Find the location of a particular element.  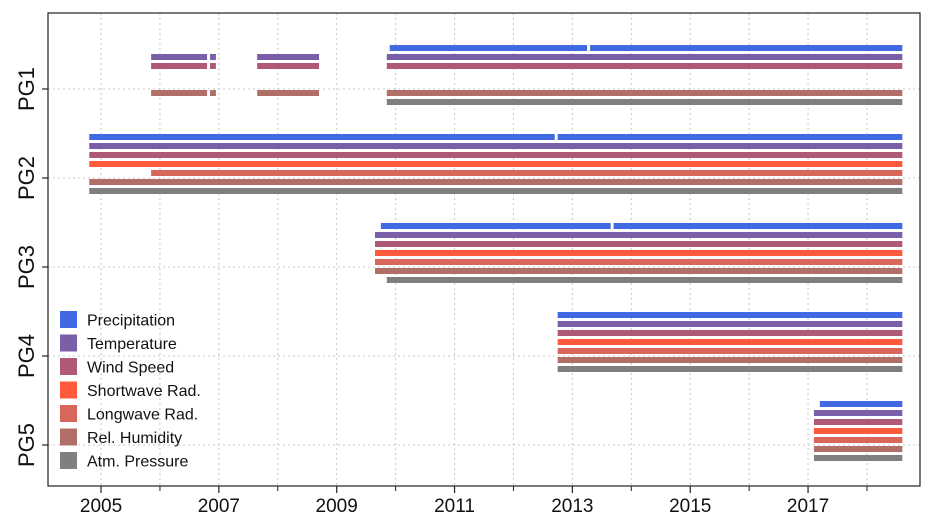

bar-pg2-wind is located at coordinates (496, 155).